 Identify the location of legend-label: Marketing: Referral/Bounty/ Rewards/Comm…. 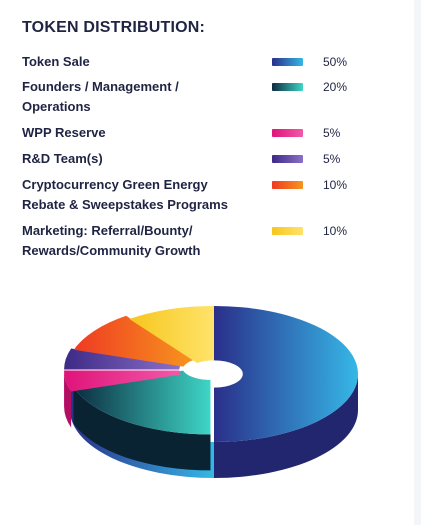
(111, 240).